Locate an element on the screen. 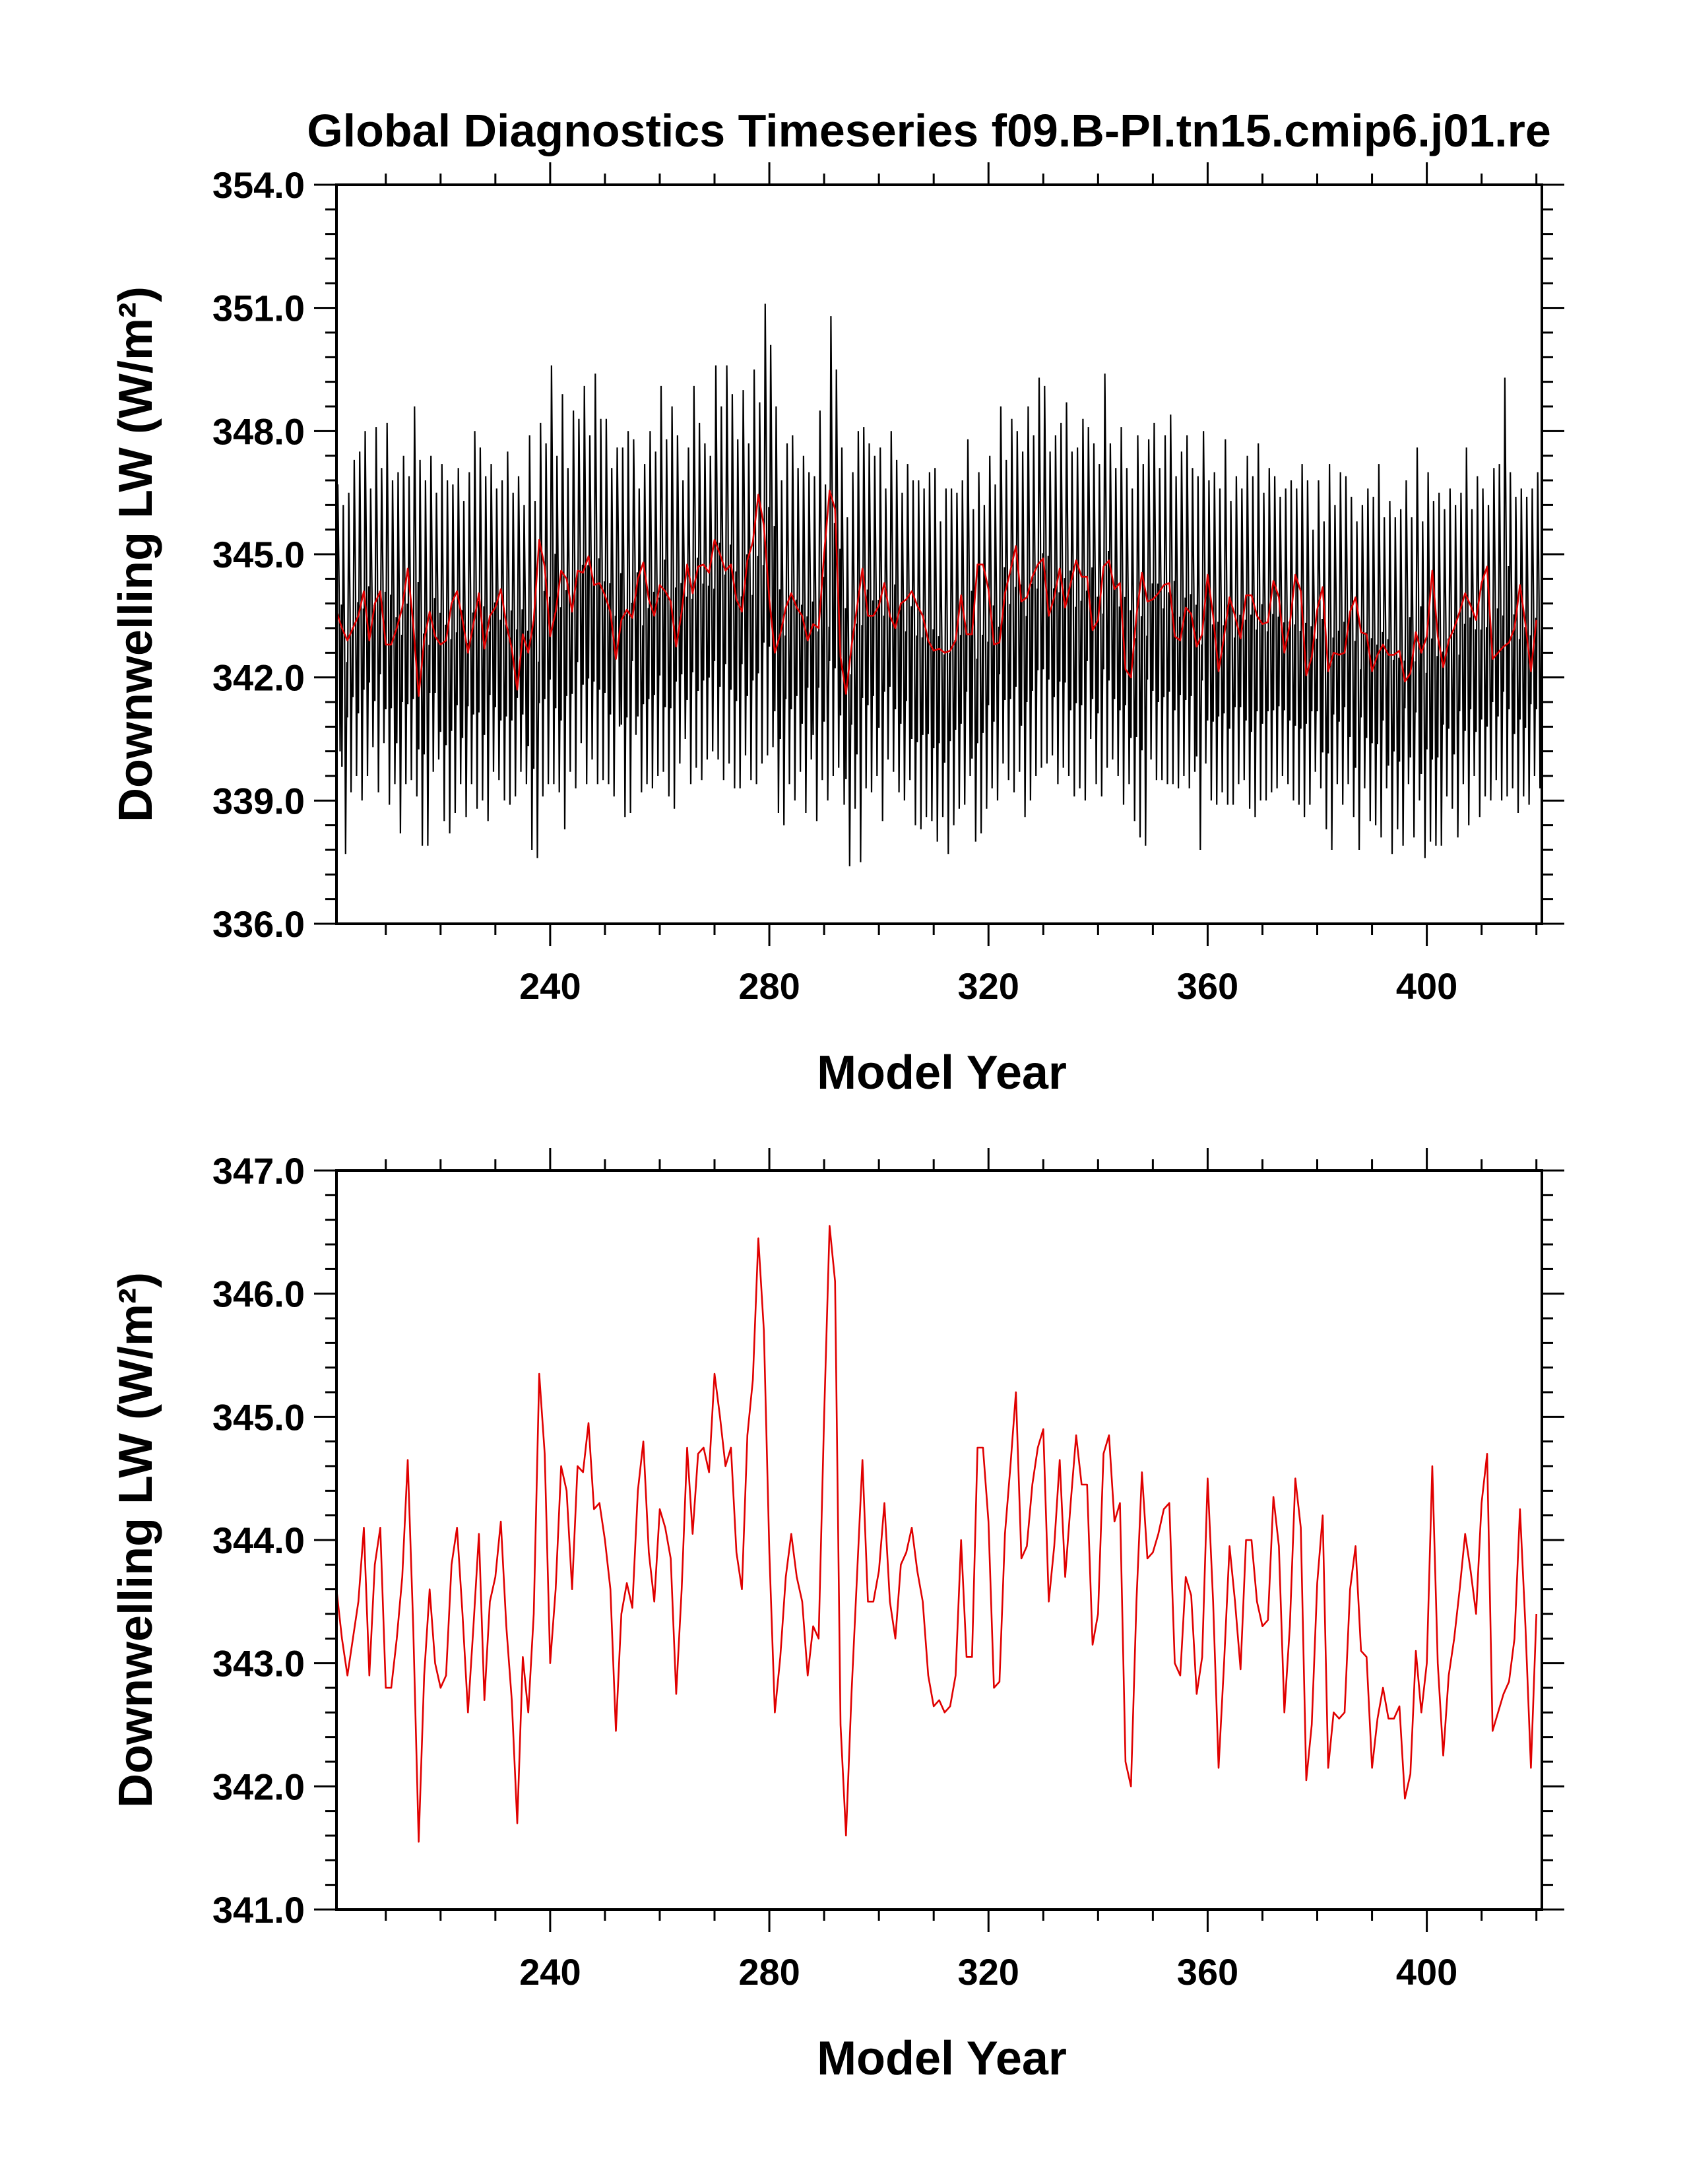 The width and height of the screenshot is (1689, 2184). top-ytick-label: 345.0 is located at coordinates (258, 554).